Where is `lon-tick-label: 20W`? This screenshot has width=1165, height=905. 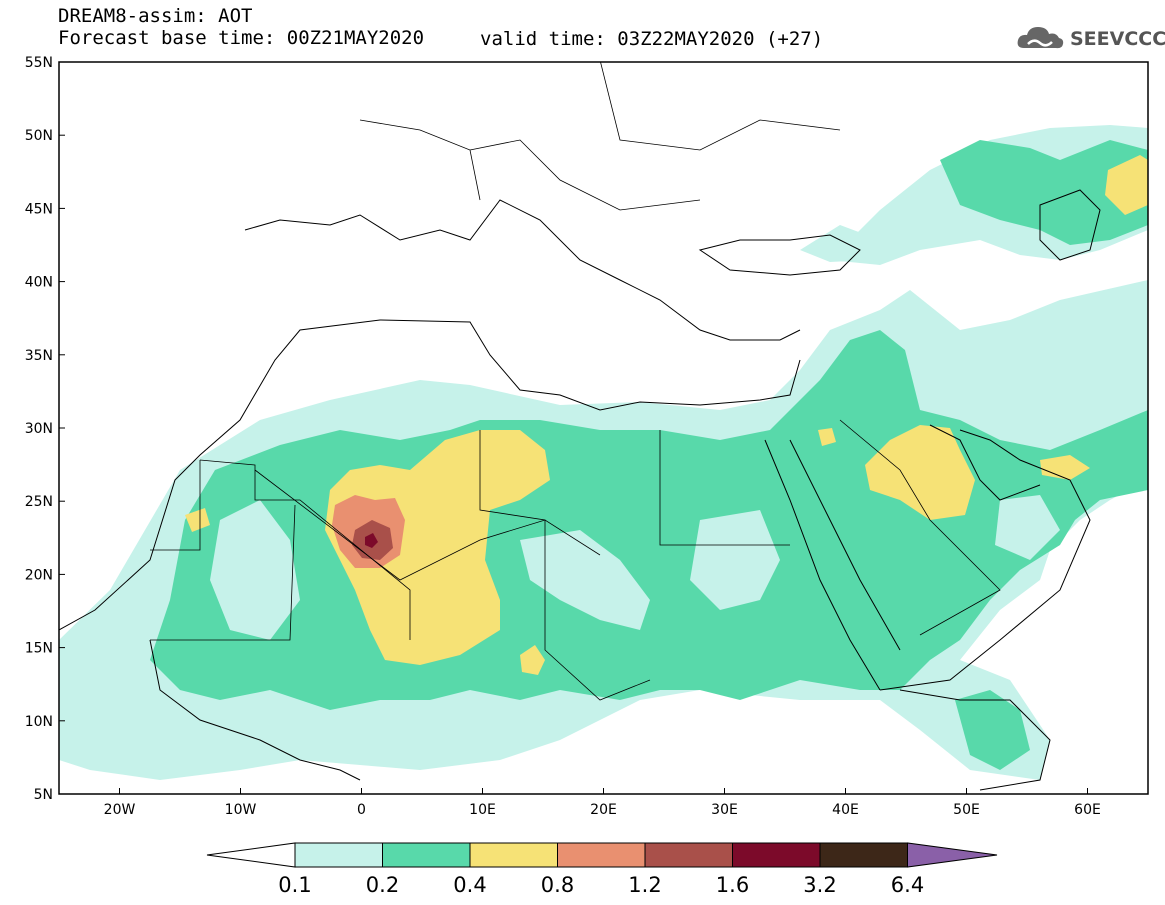 lon-tick-label: 20W is located at coordinates (120, 810).